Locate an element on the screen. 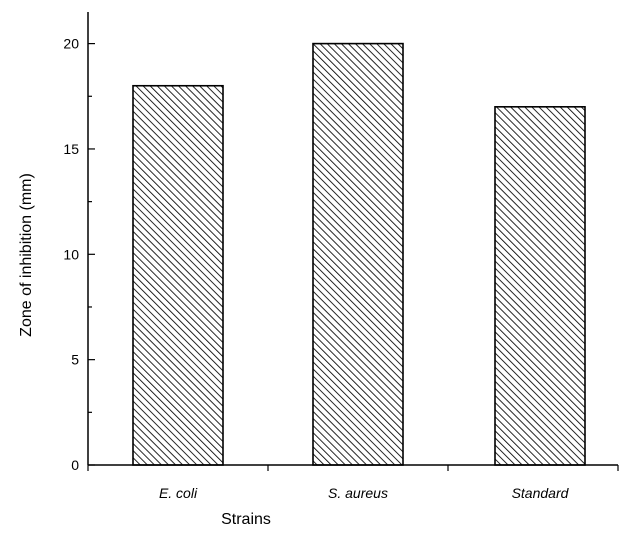 The image size is (629, 535). y-tick-label-4: 20 is located at coordinates (71, 44).